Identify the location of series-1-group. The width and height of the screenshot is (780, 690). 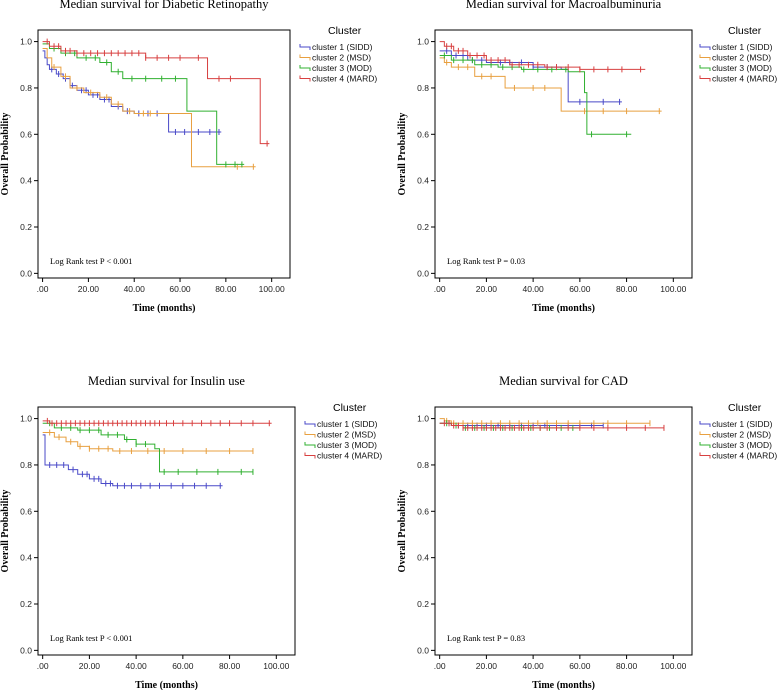
(132, 461).